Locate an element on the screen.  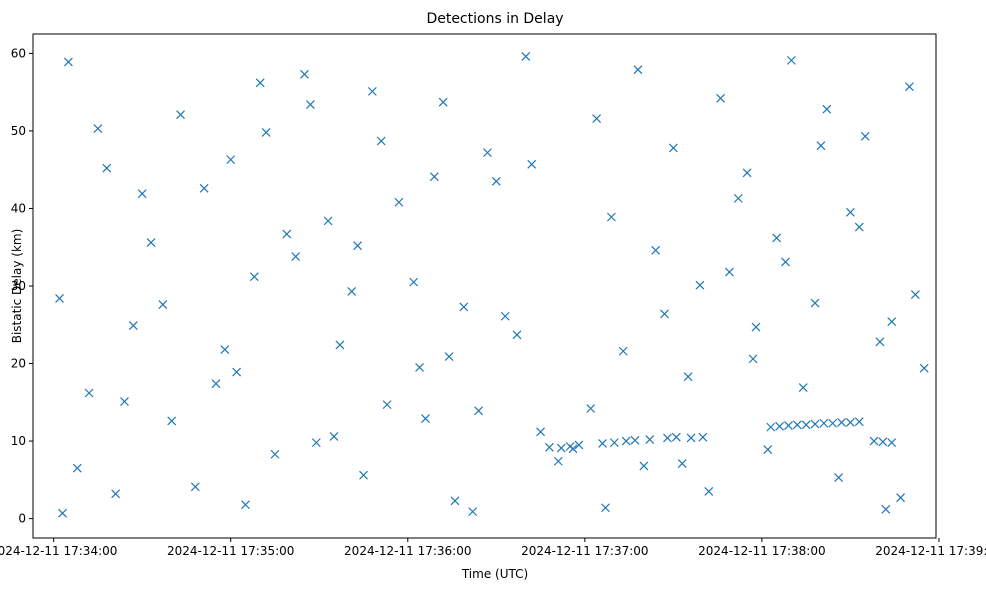
y-tick-label: 50 is located at coordinates (18, 131).